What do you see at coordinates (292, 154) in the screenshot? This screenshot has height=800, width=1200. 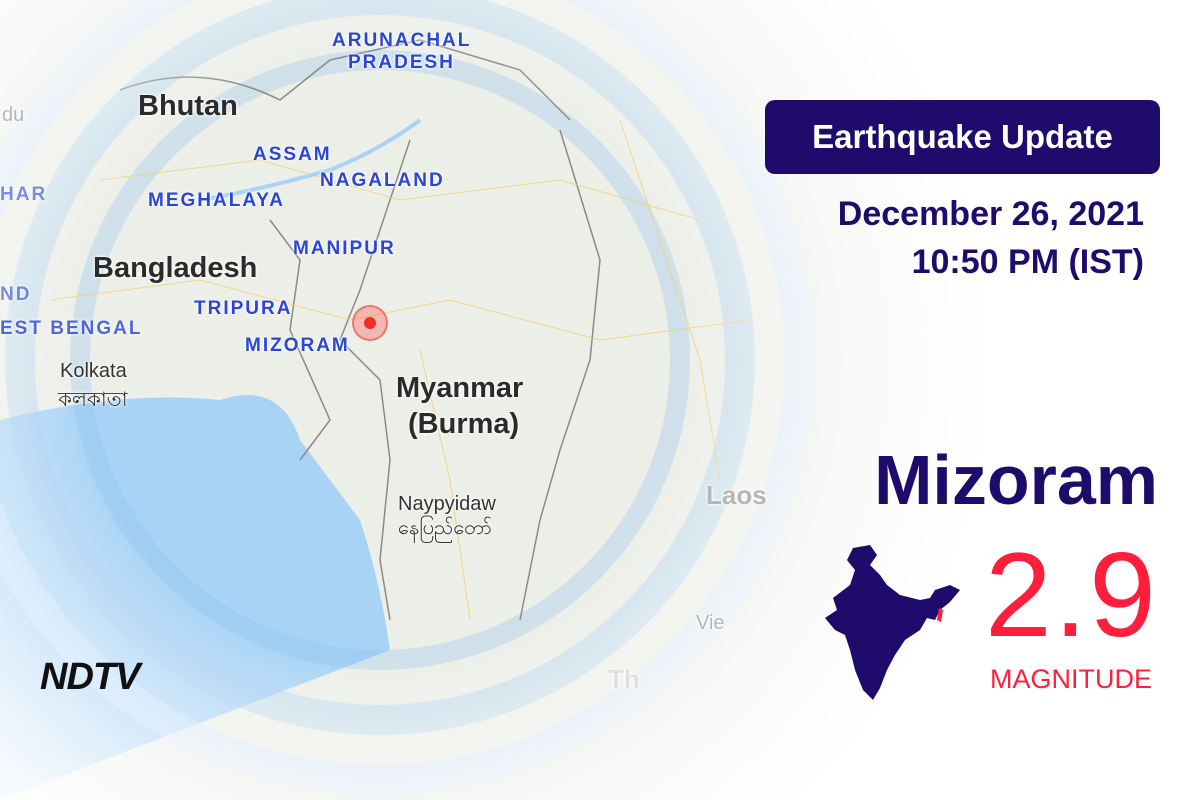 I see `label-assam: ASSAM` at bounding box center [292, 154].